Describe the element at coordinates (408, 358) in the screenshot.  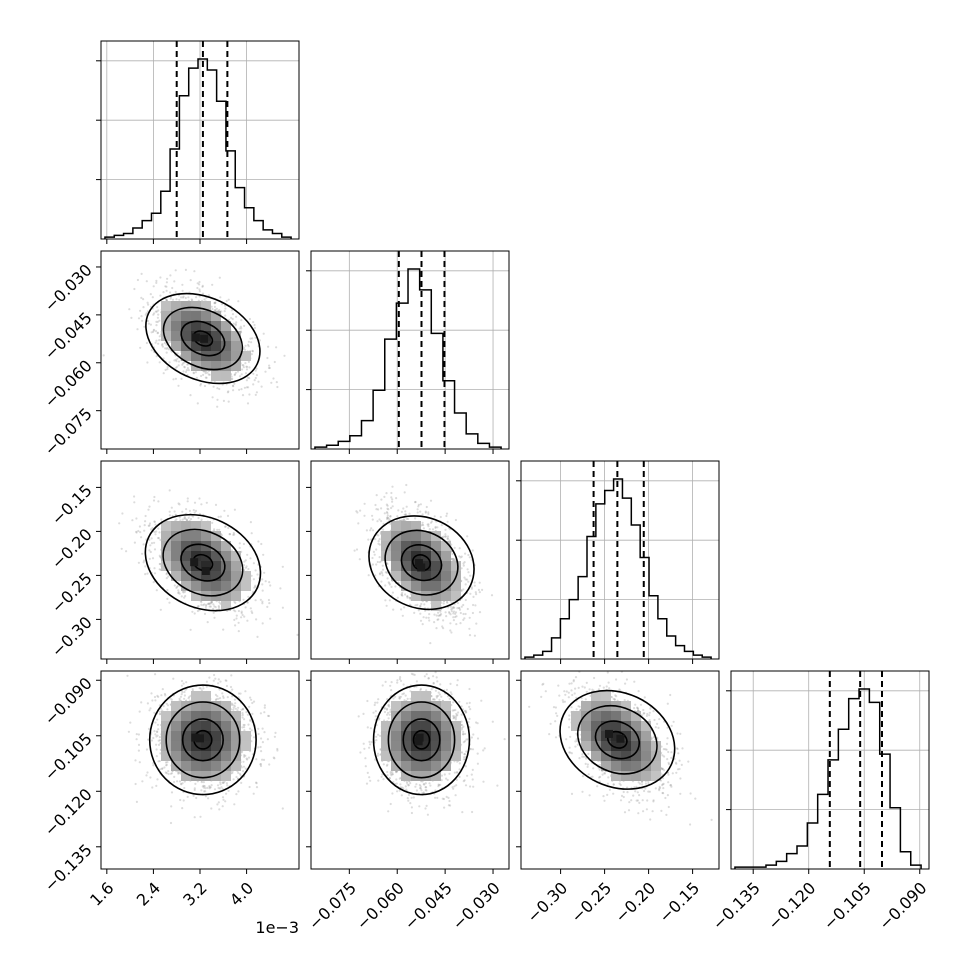
I see `histogram-bar` at that location.